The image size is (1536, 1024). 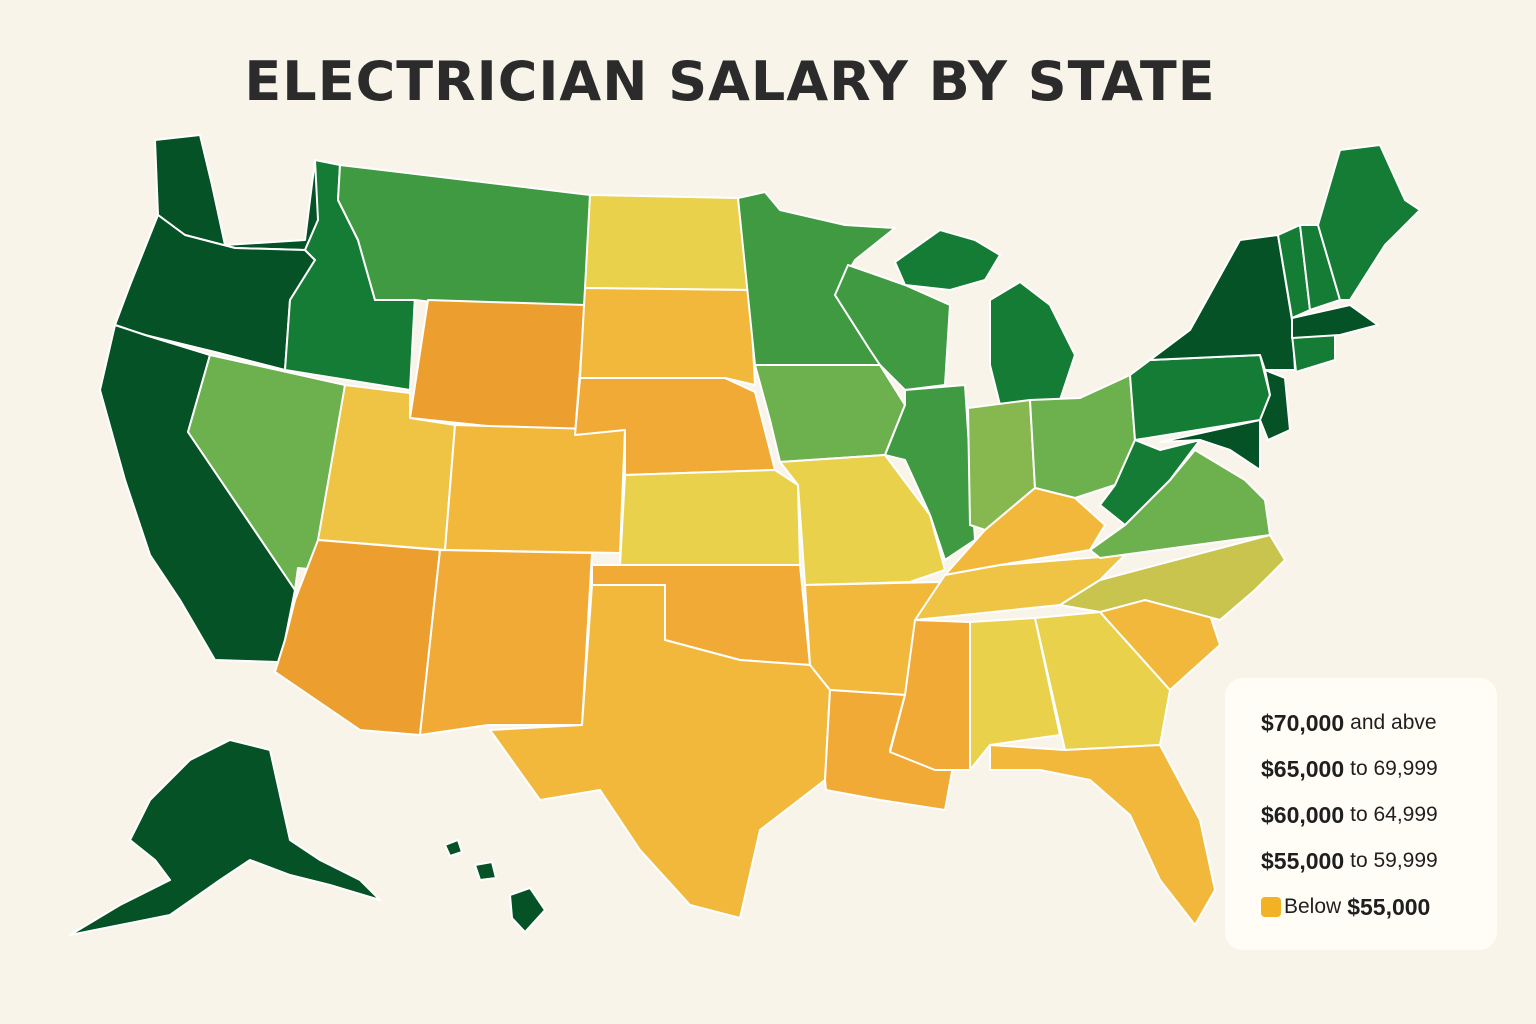 What do you see at coordinates (730, 81) in the screenshot?
I see `map-title: ELECTRICIAN SALARY BY STATE` at bounding box center [730, 81].